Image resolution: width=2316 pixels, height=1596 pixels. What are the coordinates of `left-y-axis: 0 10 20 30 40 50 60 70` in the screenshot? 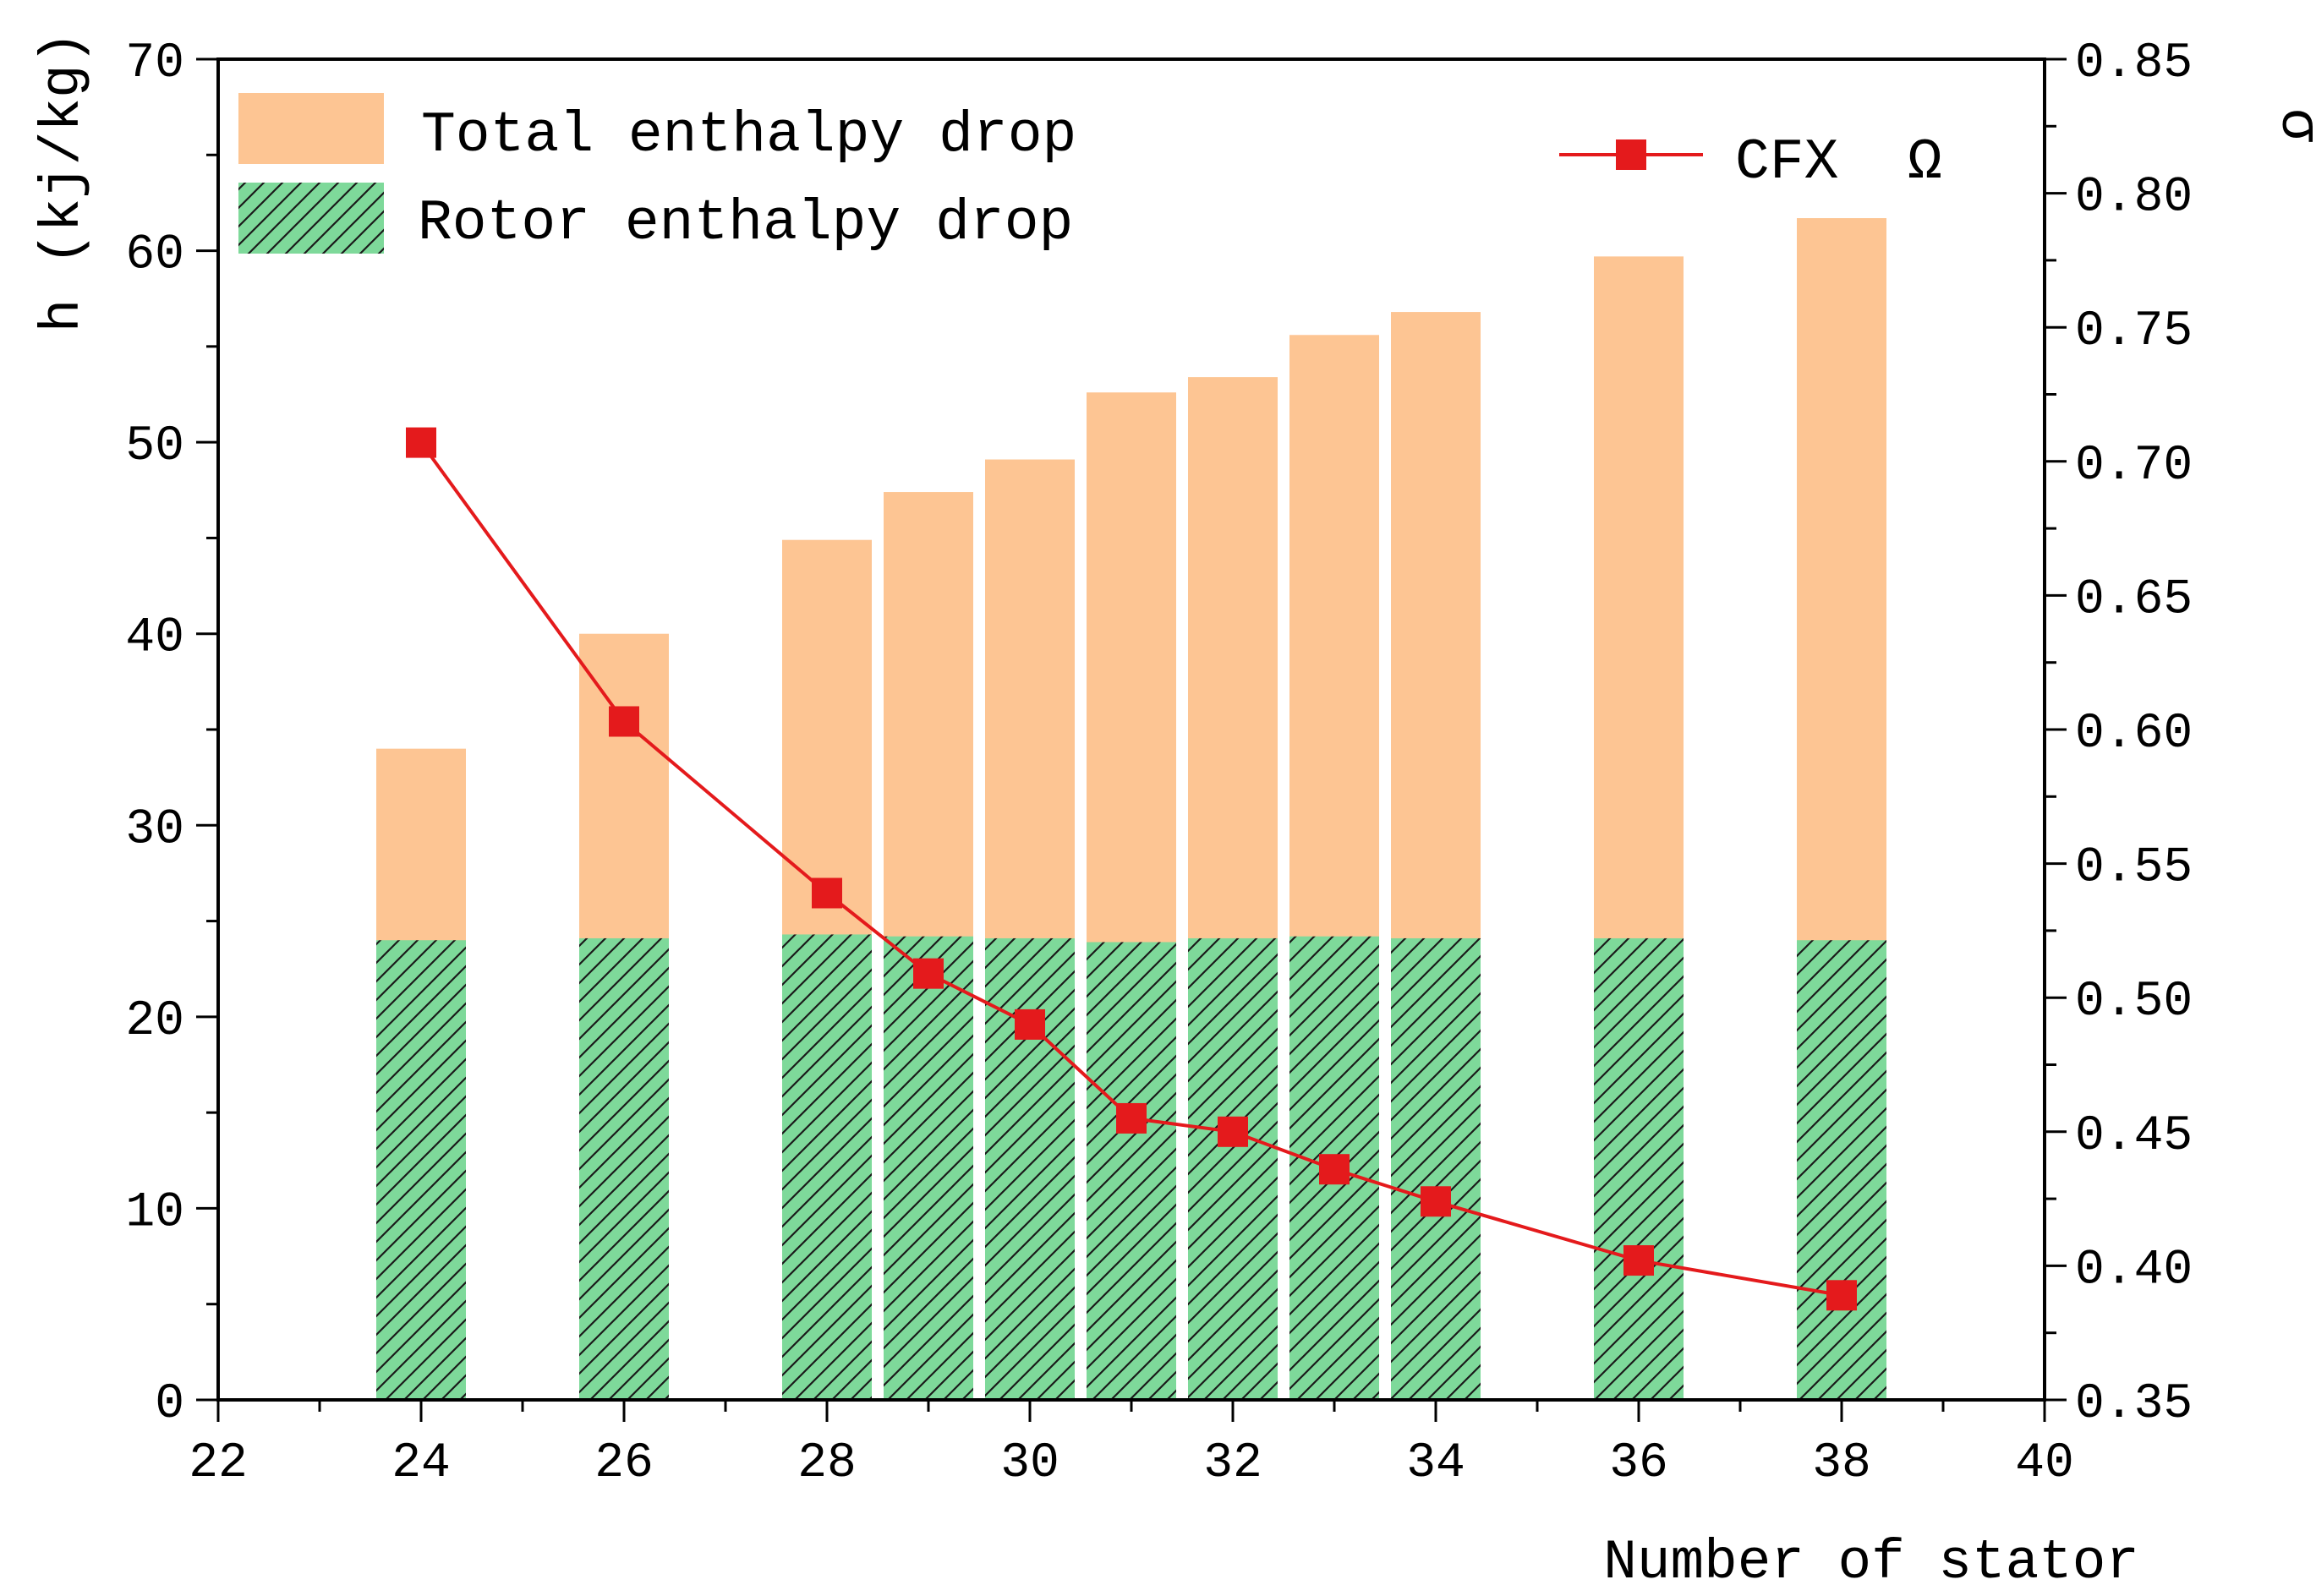 It's located at (171, 734).